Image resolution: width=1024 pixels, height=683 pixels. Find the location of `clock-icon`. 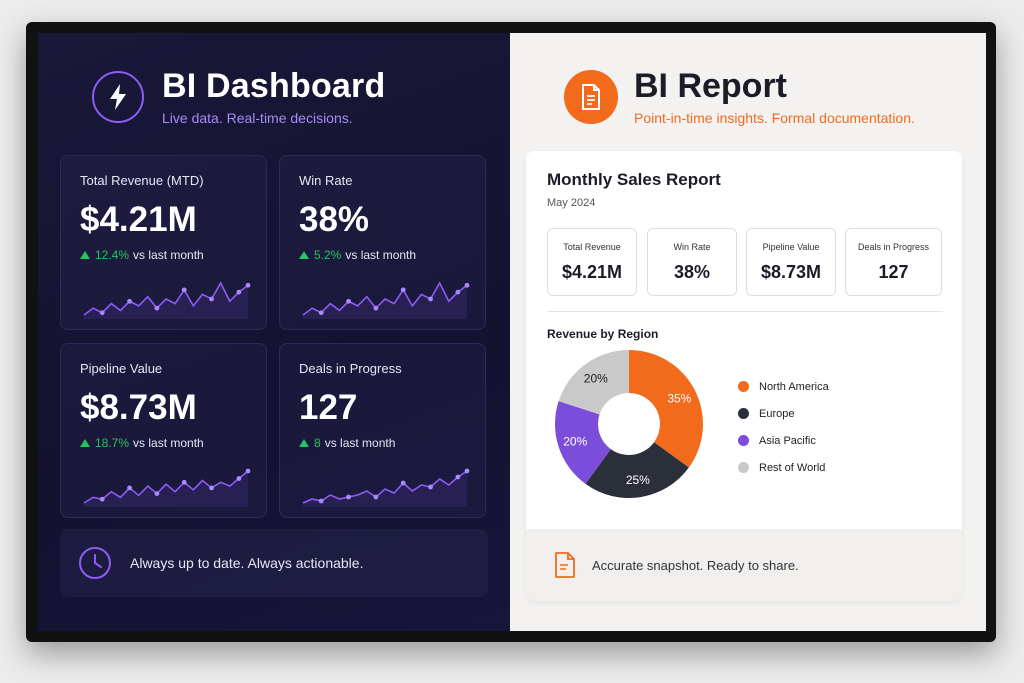

clock-icon is located at coordinates (95, 563).